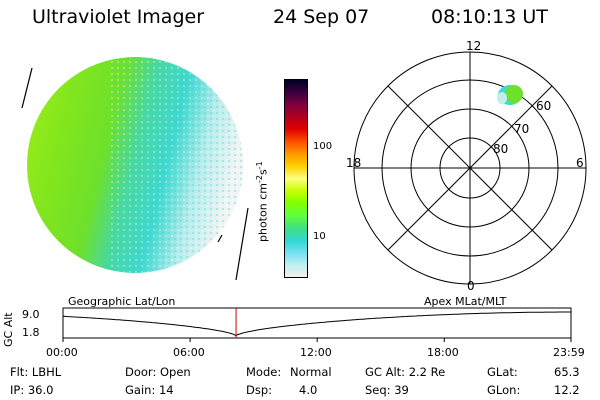 The image size is (600, 400). I want to click on colorbar-tick-10: 10, so click(319, 236).